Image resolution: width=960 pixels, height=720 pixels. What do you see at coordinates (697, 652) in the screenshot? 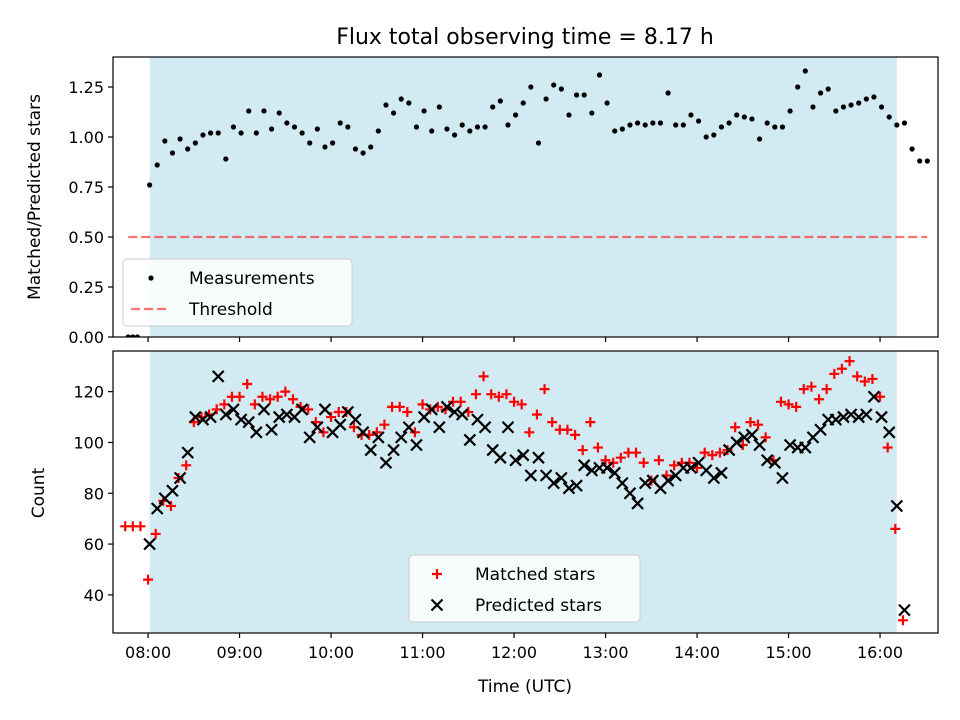
I see `x-tick-label: 14:00` at bounding box center [697, 652].